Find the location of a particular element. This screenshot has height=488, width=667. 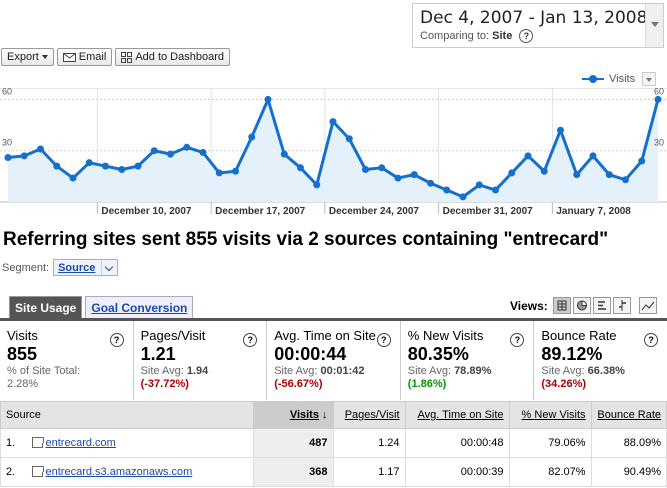

date-dropdown-icon is located at coordinates (654, 25).